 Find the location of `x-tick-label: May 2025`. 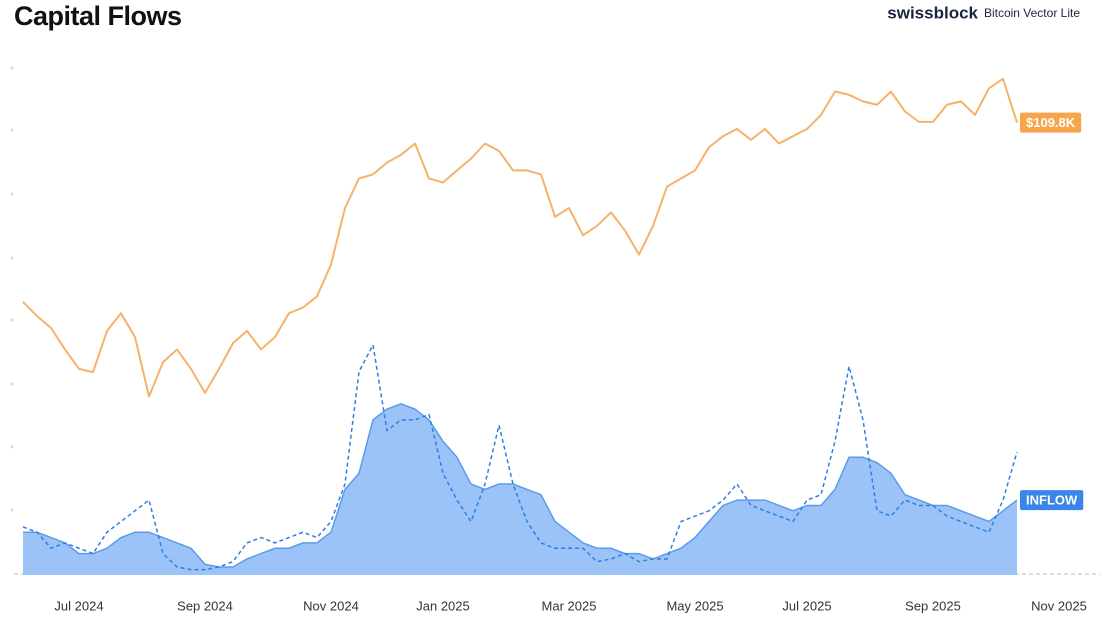

x-tick-label: May 2025 is located at coordinates (694, 605).